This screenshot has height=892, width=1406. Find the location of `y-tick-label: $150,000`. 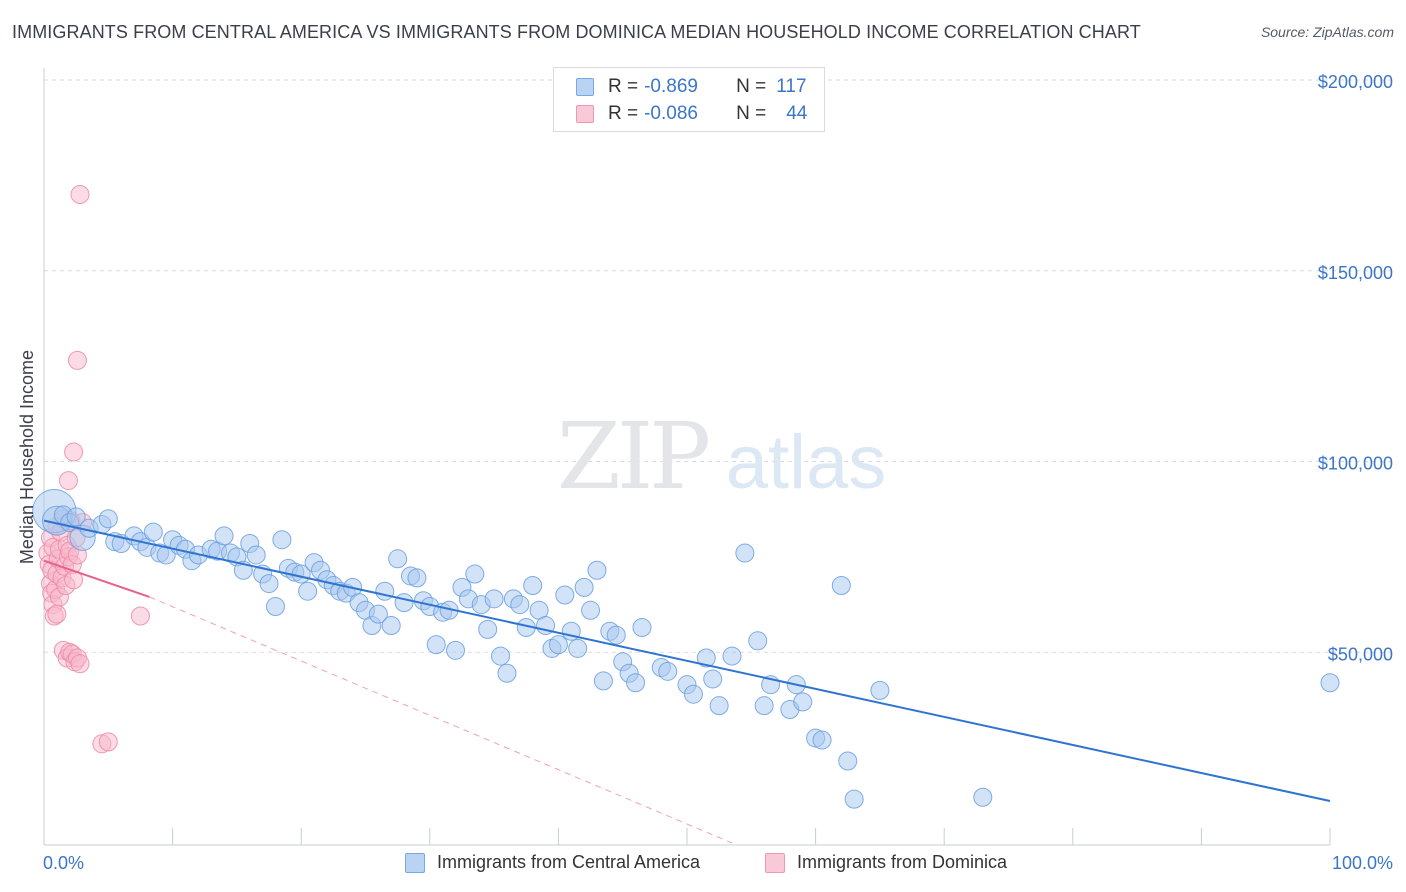

y-tick-label: $150,000 is located at coordinates (1355, 273).